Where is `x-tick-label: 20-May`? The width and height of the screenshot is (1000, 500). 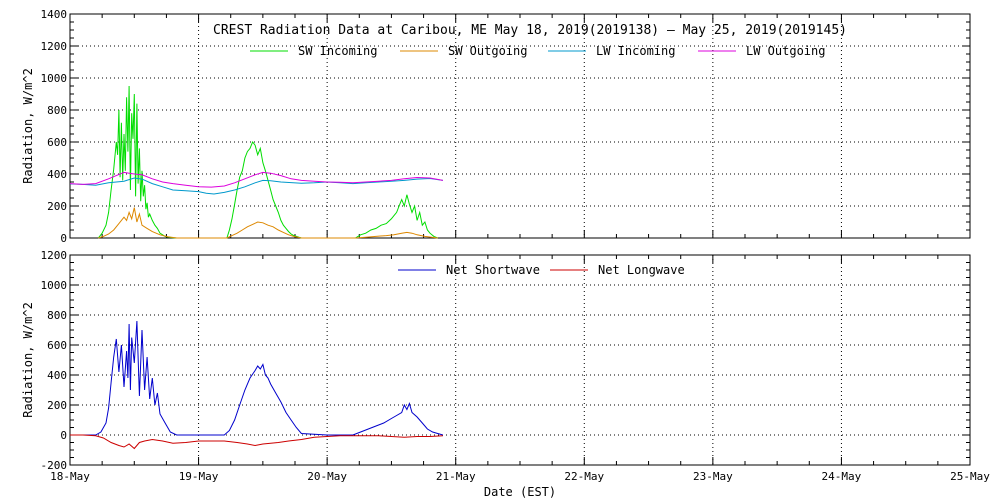
x-tick-label: 20-May is located at coordinates (327, 476).